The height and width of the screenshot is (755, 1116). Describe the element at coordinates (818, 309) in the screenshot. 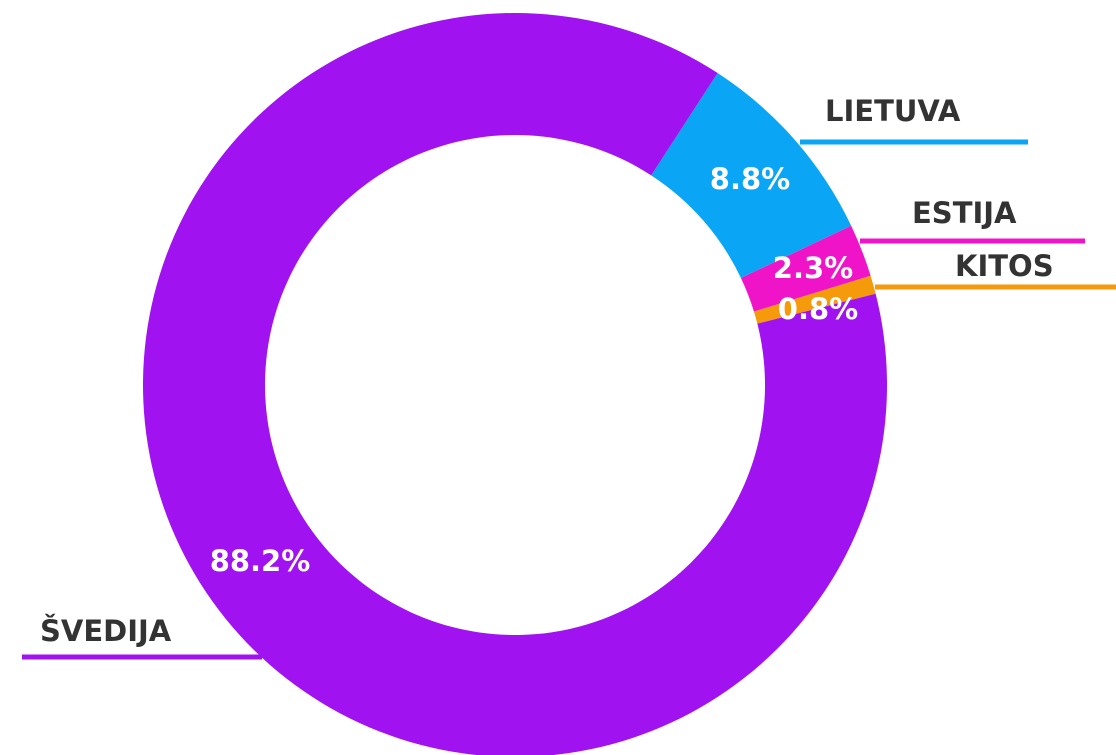

I see `data-label: 0.8%` at that location.